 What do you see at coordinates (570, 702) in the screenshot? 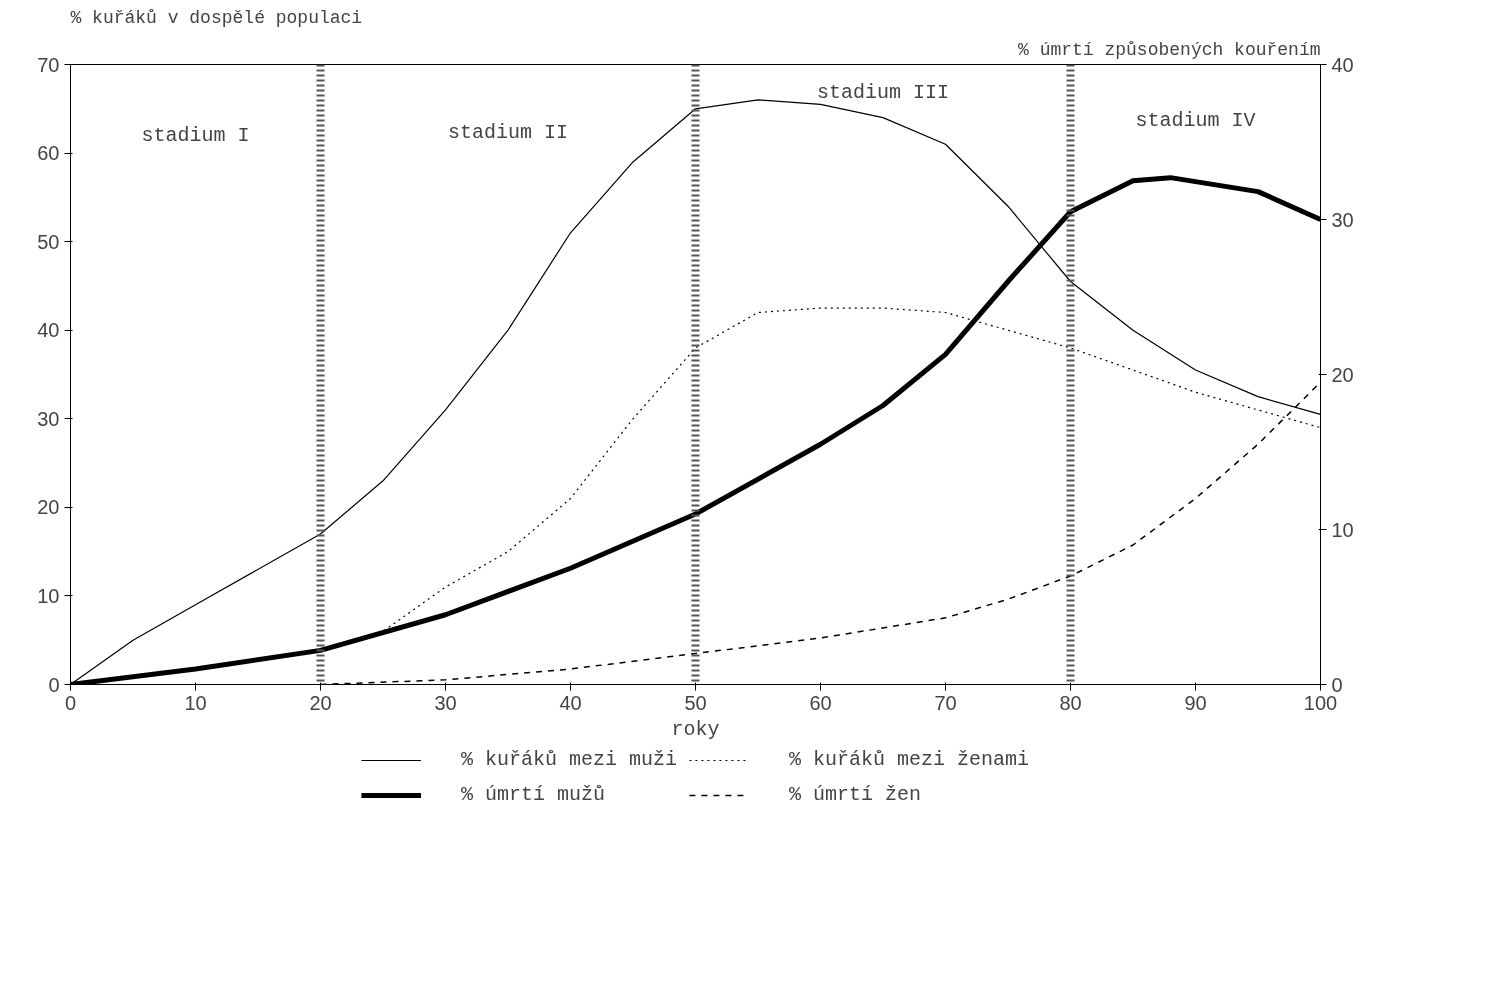
I see `x-tick-label: 40` at bounding box center [570, 702].